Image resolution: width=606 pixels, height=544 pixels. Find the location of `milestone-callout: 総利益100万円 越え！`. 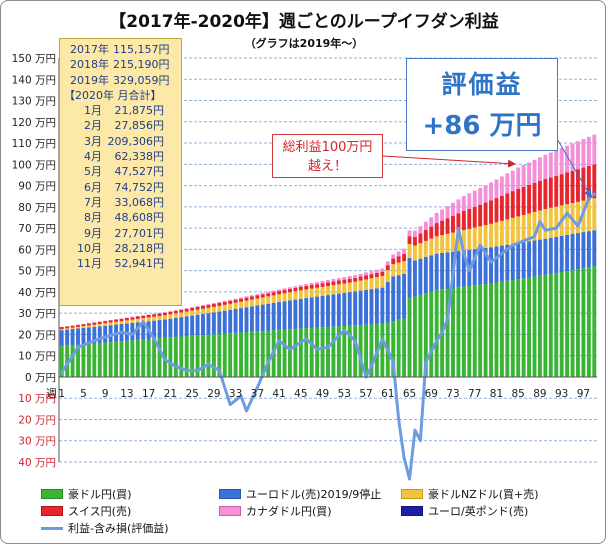

milestone-callout: 総利益100万円 越え！ is located at coordinates (327, 156).